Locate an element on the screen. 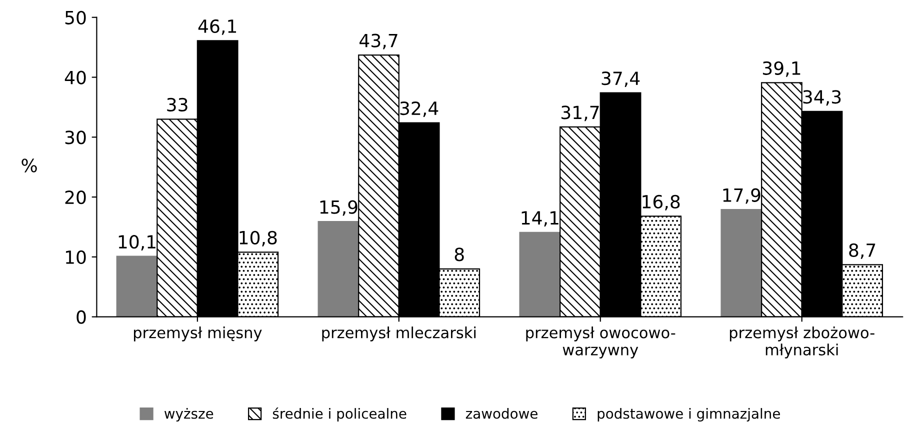  y-tick-label: 20 is located at coordinates (75, 197).